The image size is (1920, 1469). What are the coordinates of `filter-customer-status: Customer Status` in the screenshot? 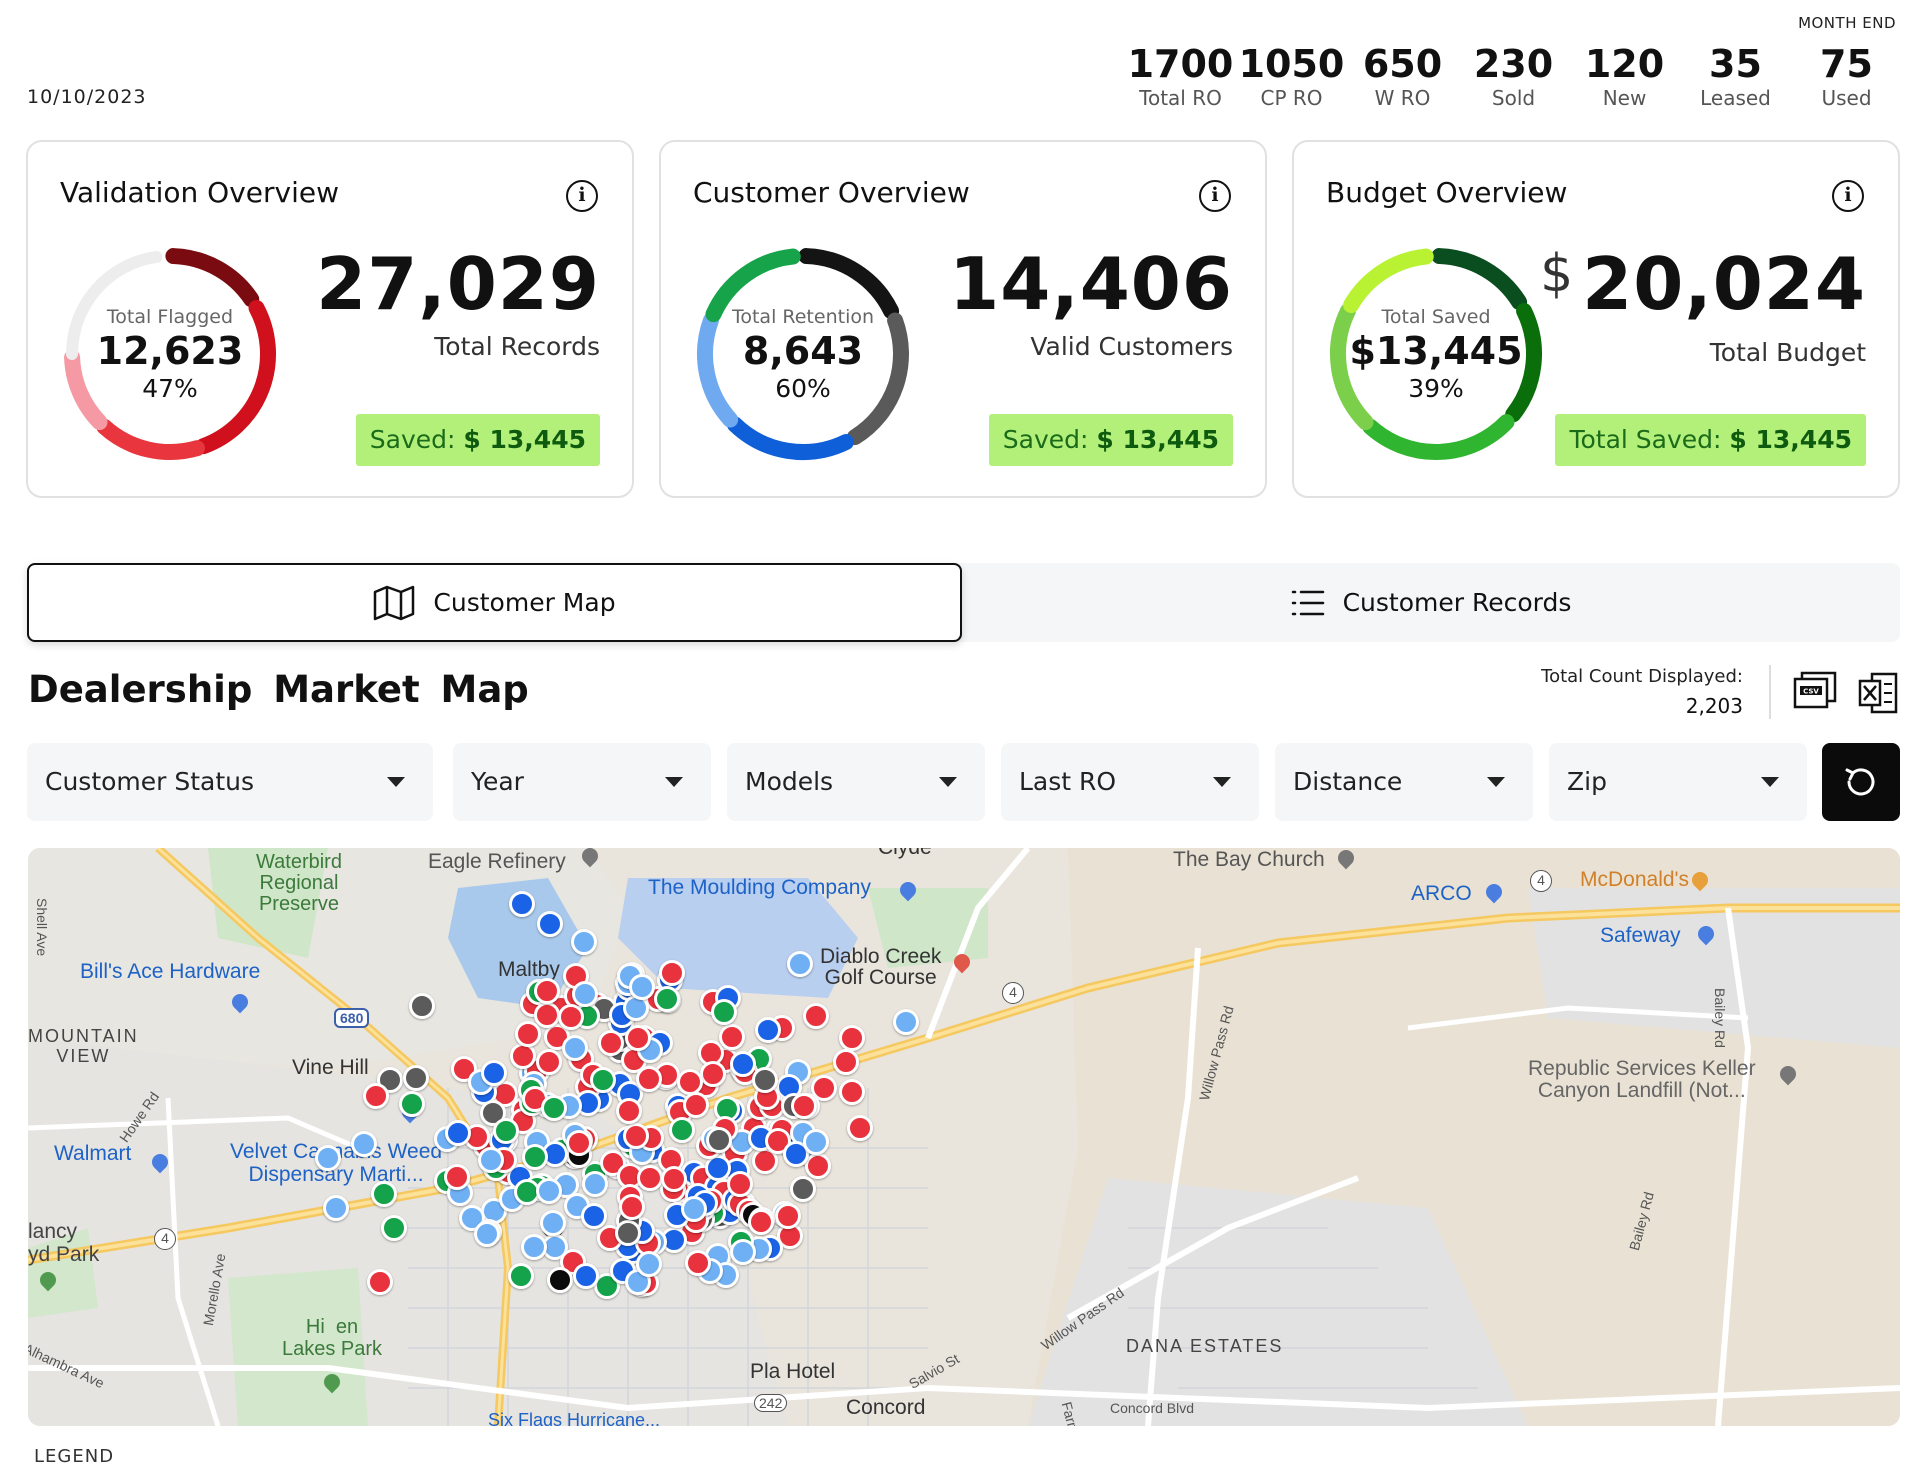 It's located at (230, 782).